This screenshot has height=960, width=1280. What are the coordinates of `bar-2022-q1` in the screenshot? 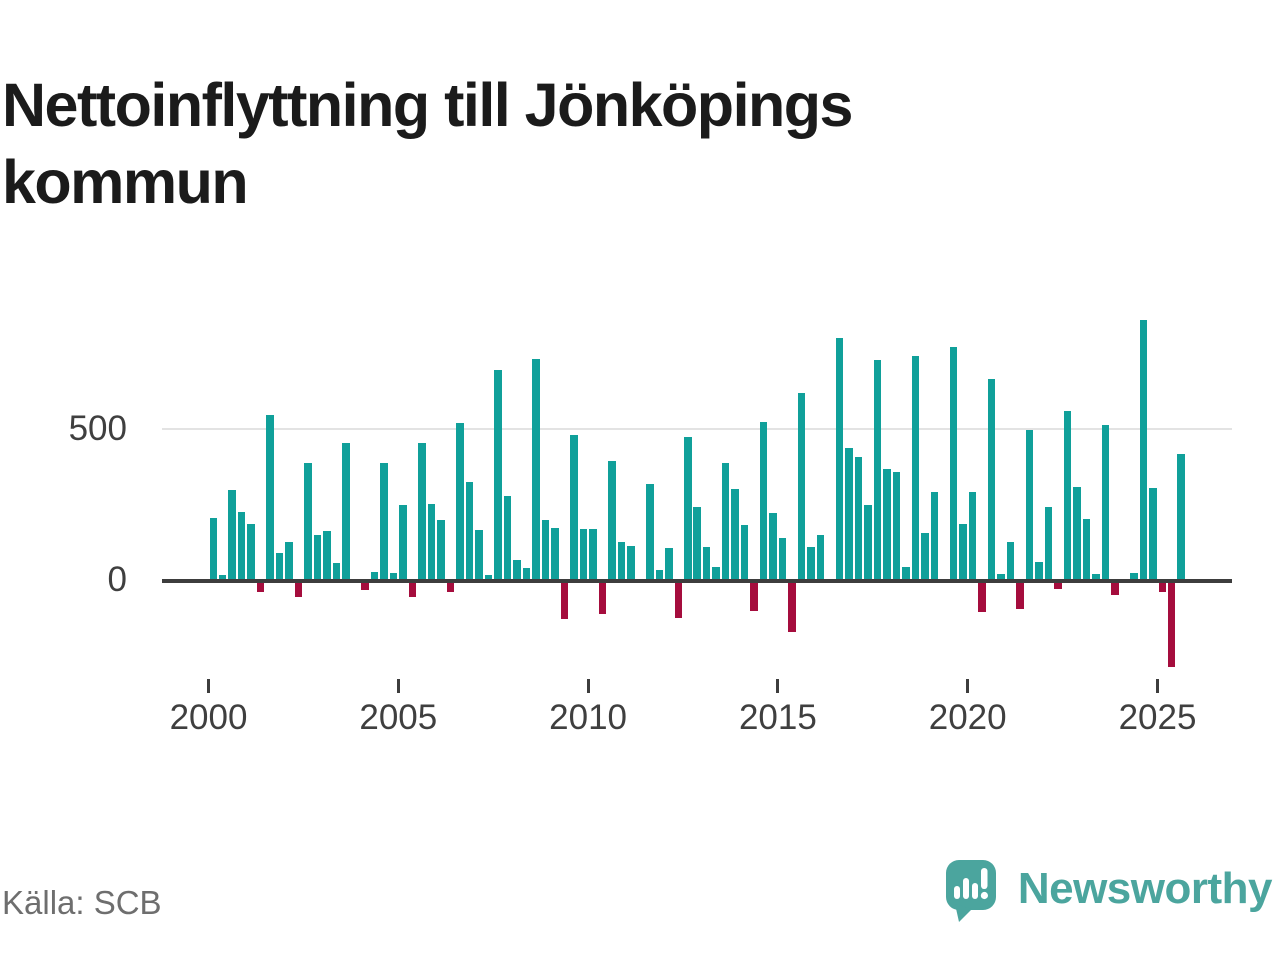 It's located at (1048, 543).